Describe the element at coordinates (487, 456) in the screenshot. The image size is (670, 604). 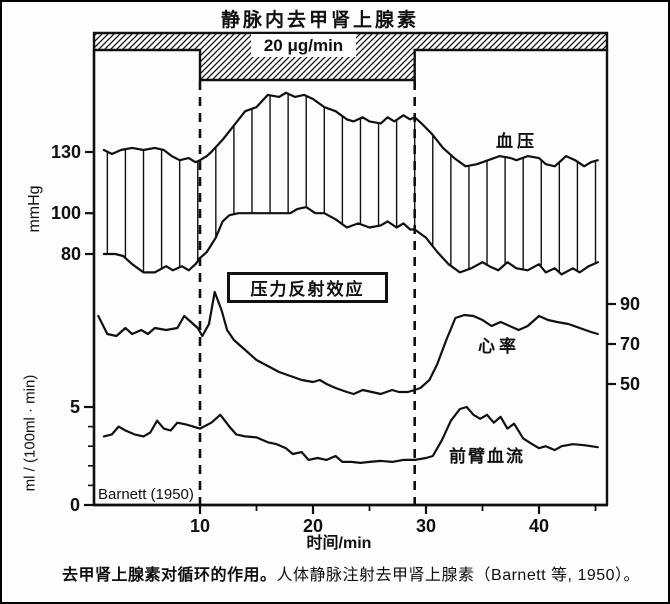
I see `forearm-flow-series-label: 前臂血流` at that location.